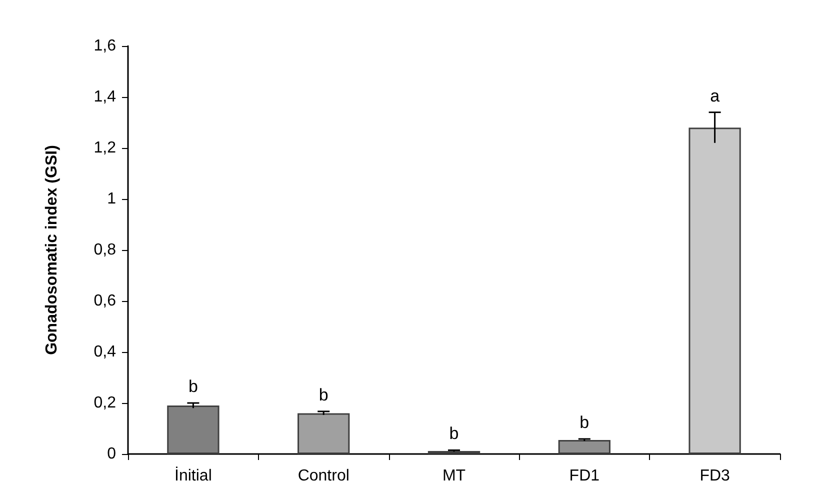 This screenshot has width=830, height=500. Describe the element at coordinates (105, 46) in the screenshot. I see `y-tick-label: 1,6` at that location.